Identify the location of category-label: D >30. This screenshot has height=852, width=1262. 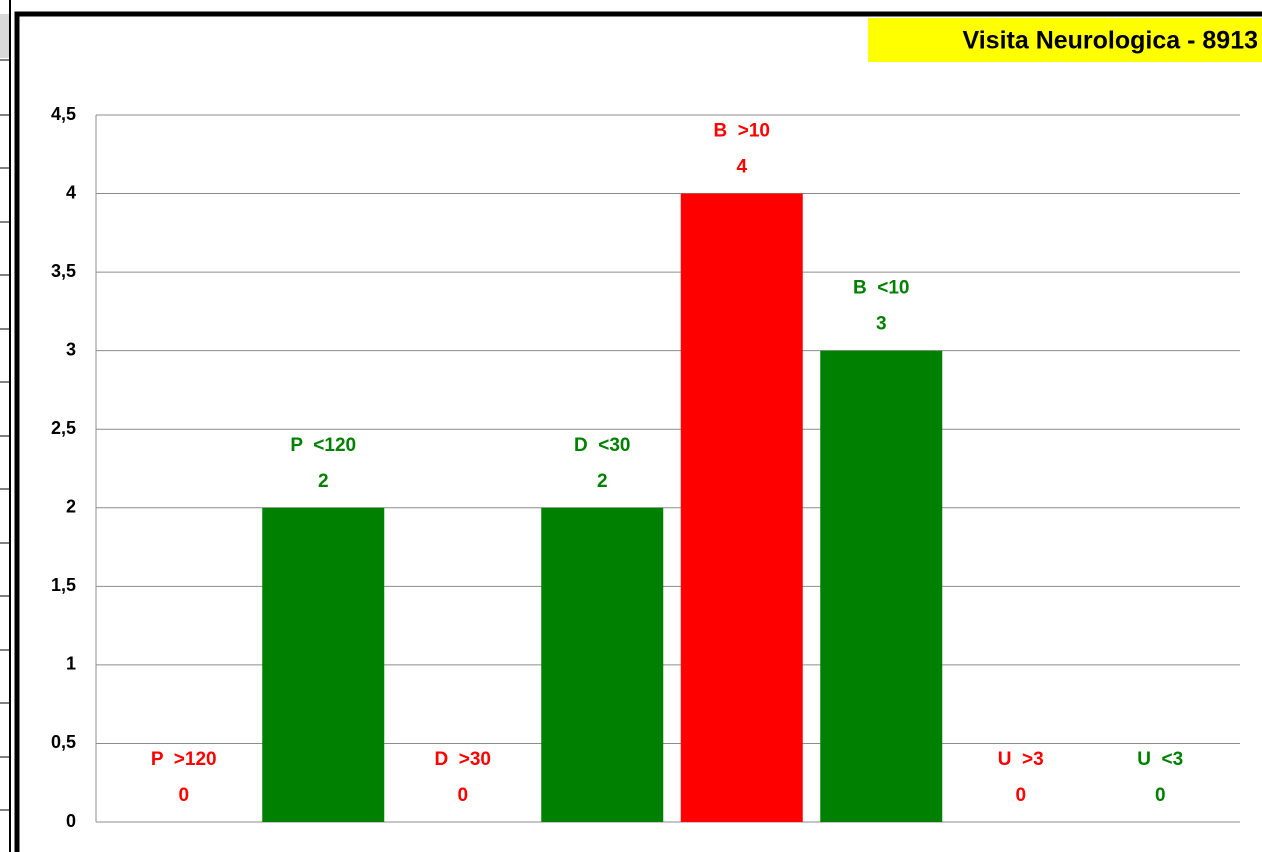
(462, 759).